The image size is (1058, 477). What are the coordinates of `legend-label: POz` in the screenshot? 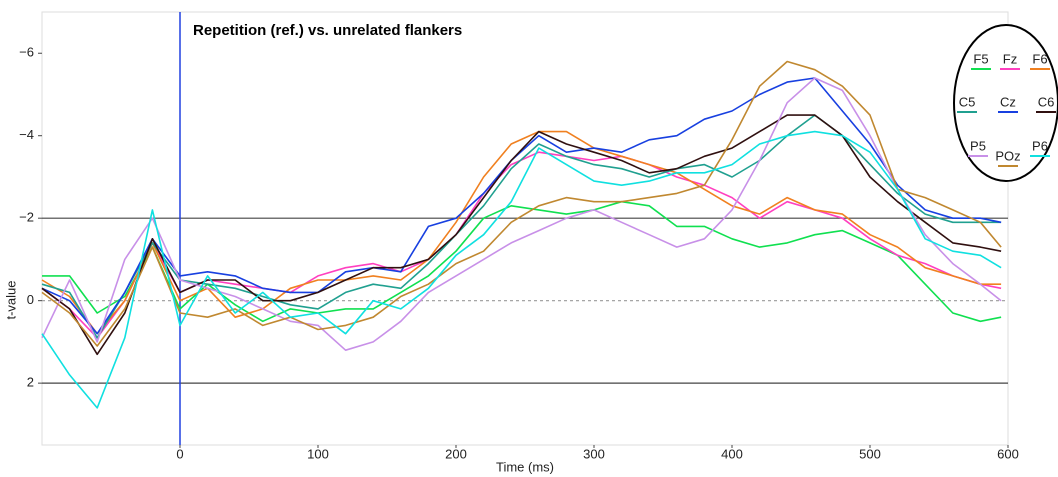 It's located at (1007, 155).